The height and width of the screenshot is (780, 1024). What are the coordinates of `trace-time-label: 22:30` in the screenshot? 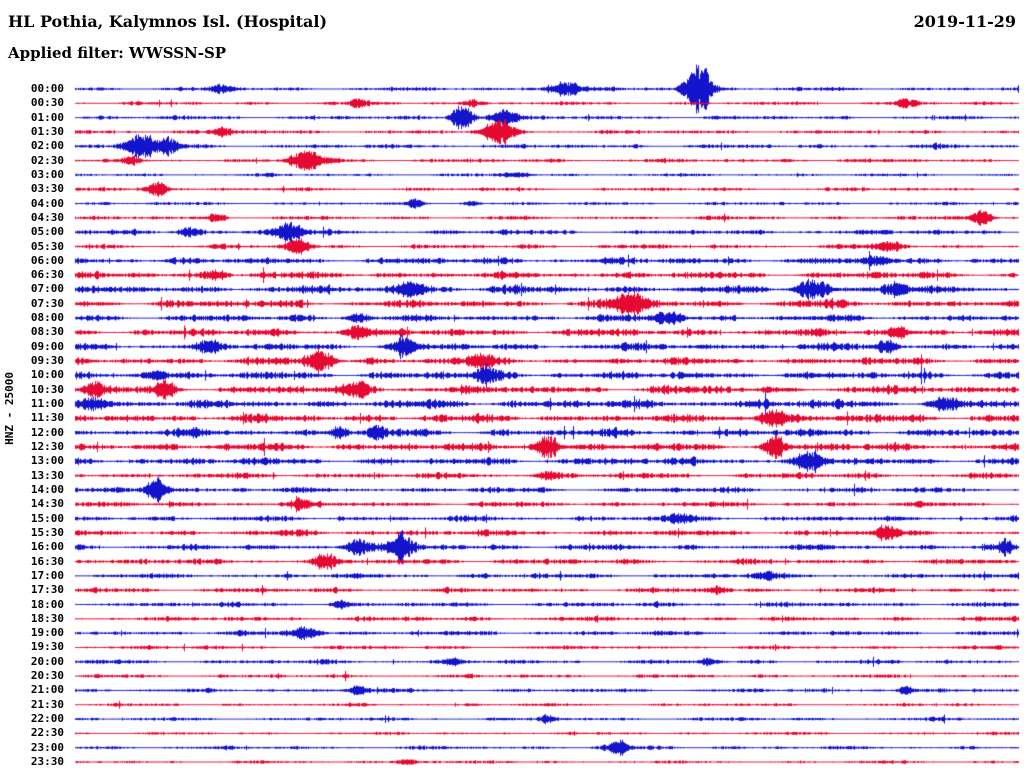 It's located at (47, 733).